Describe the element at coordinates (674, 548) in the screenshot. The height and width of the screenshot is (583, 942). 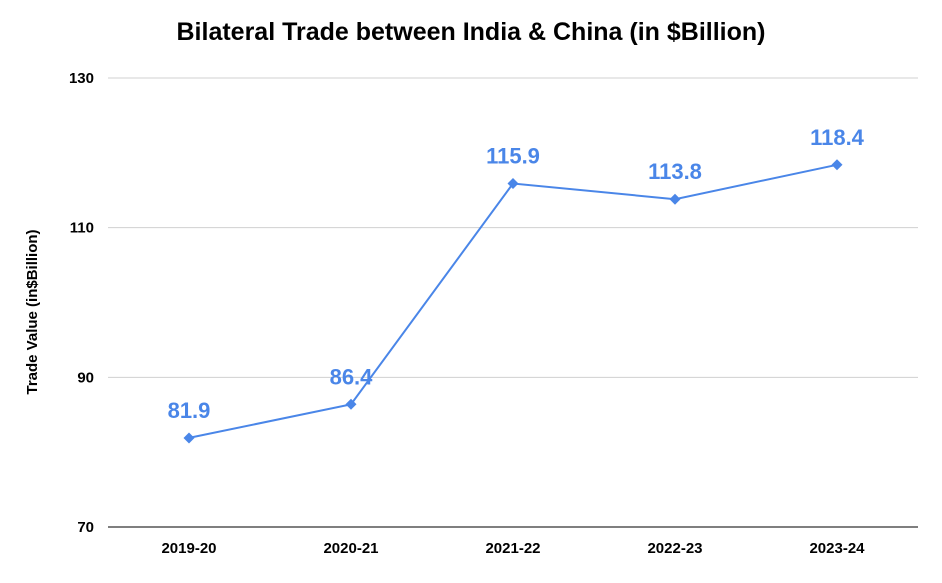
I see `x-tick-label: 2022-23` at that location.